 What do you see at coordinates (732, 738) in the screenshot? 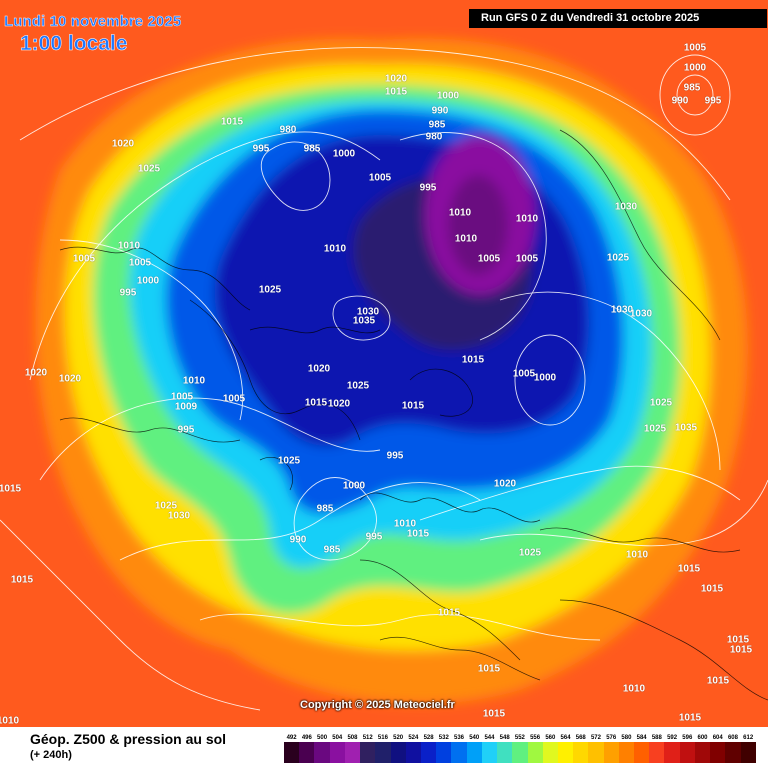
I see `legend-value: 608` at bounding box center [732, 738].